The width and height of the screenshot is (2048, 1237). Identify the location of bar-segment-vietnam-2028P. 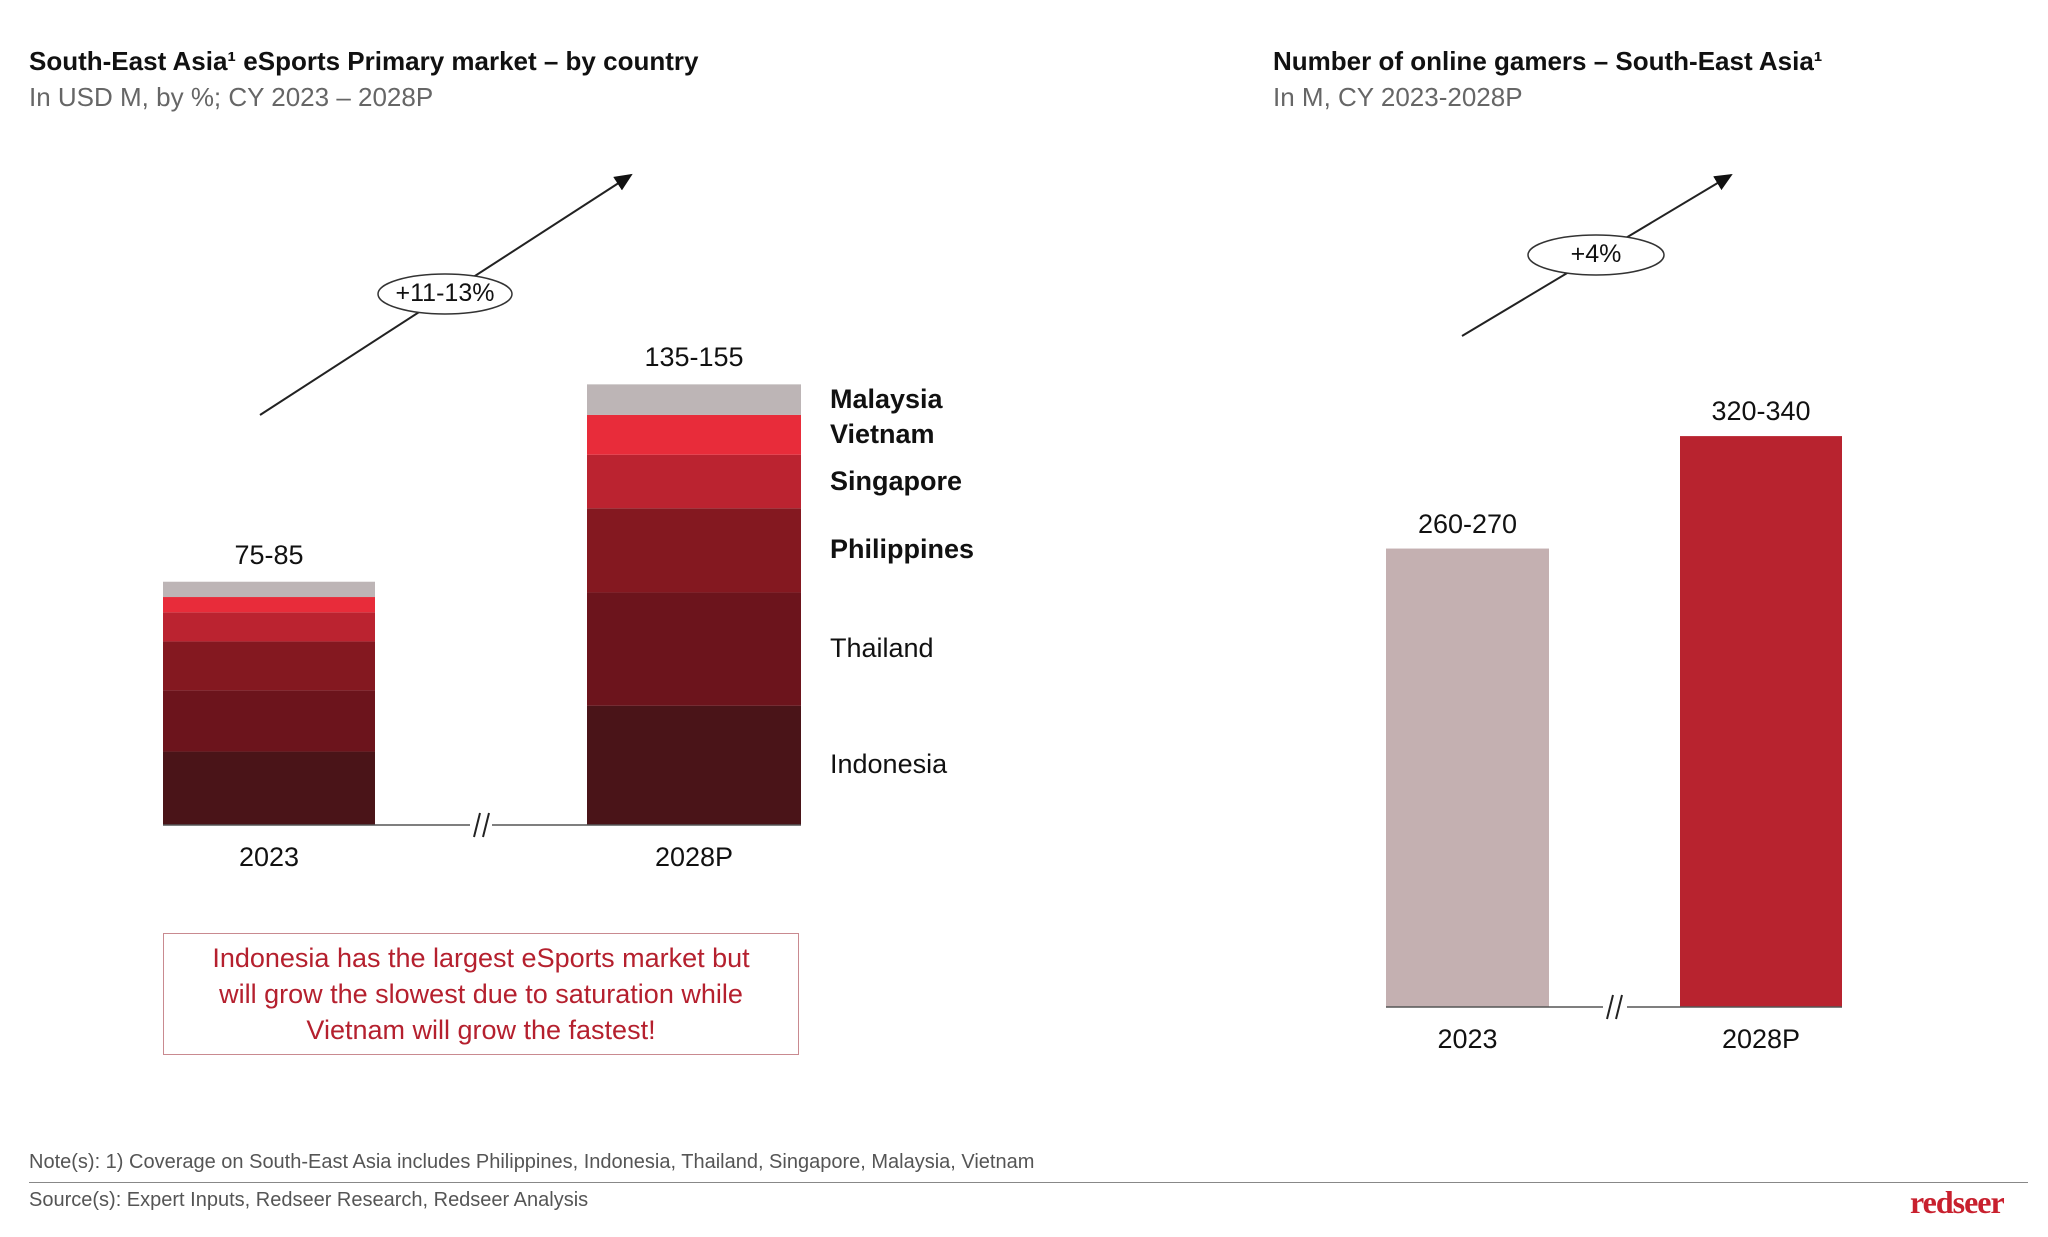
(694, 434).